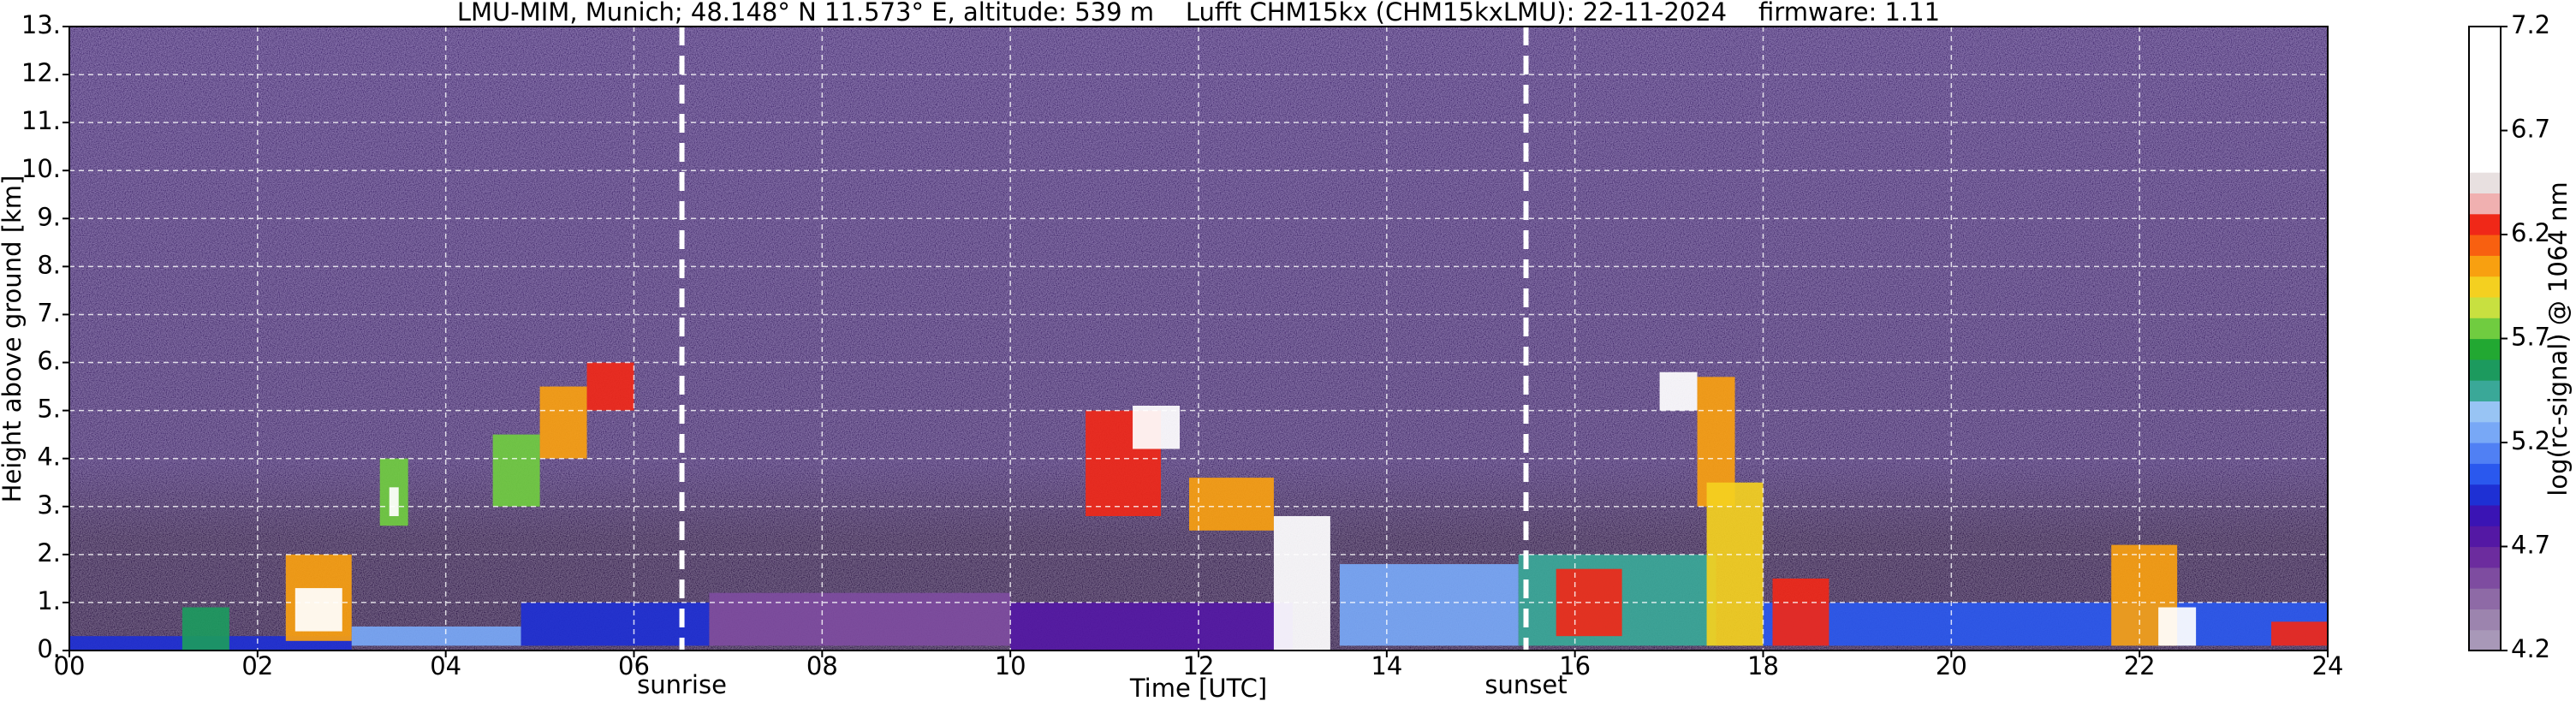 The height and width of the screenshot is (707, 2576). I want to click on y-tick-label: 9., so click(49, 216).